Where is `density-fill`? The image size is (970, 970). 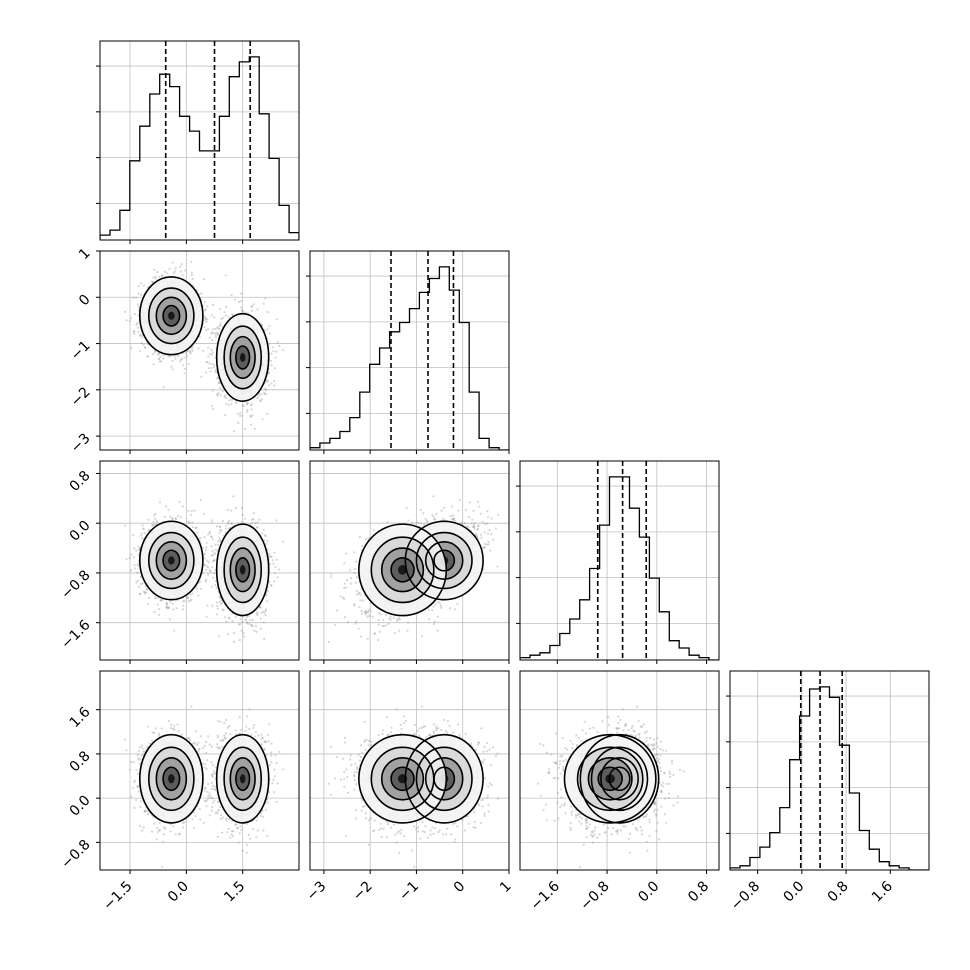
density-fill is located at coordinates (171, 315).